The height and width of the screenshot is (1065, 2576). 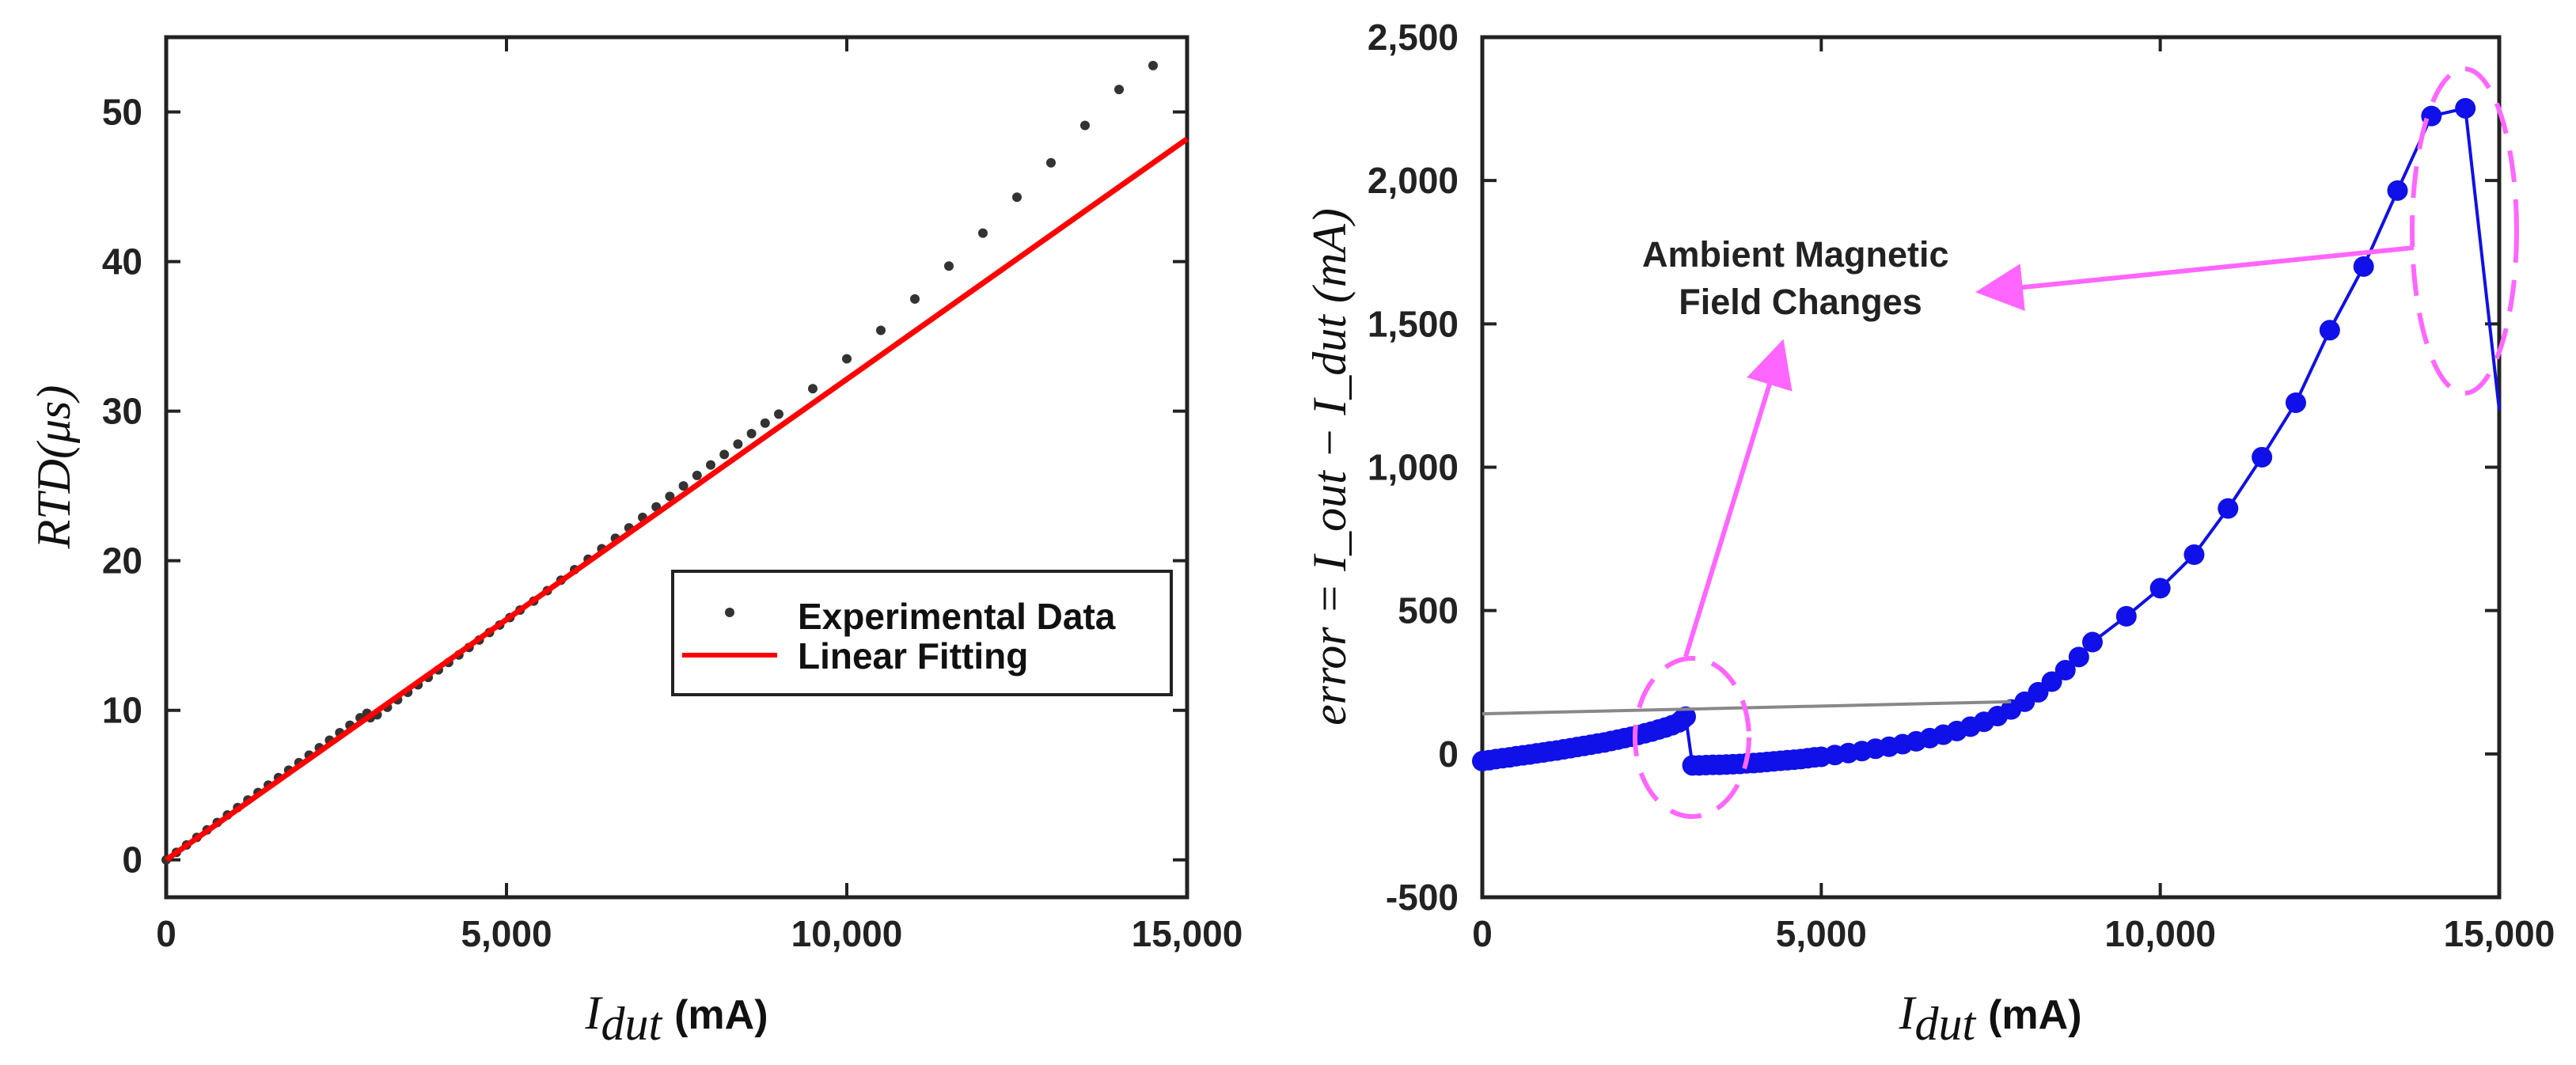 I want to click on left-y-tick-label: 0, so click(x=132, y=860).